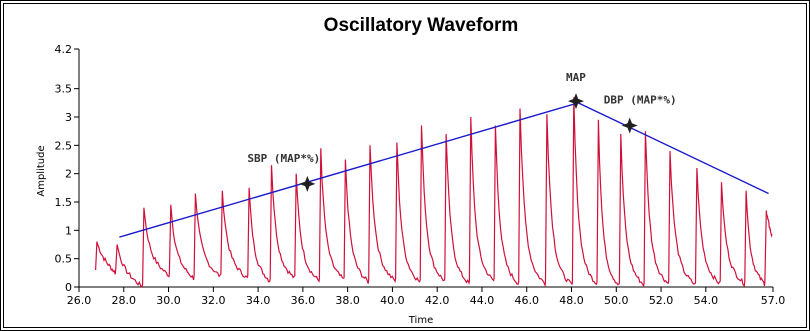 Image resolution: width=810 pixels, height=331 pixels. I want to click on x-tick-label: 28.0, so click(124, 300).